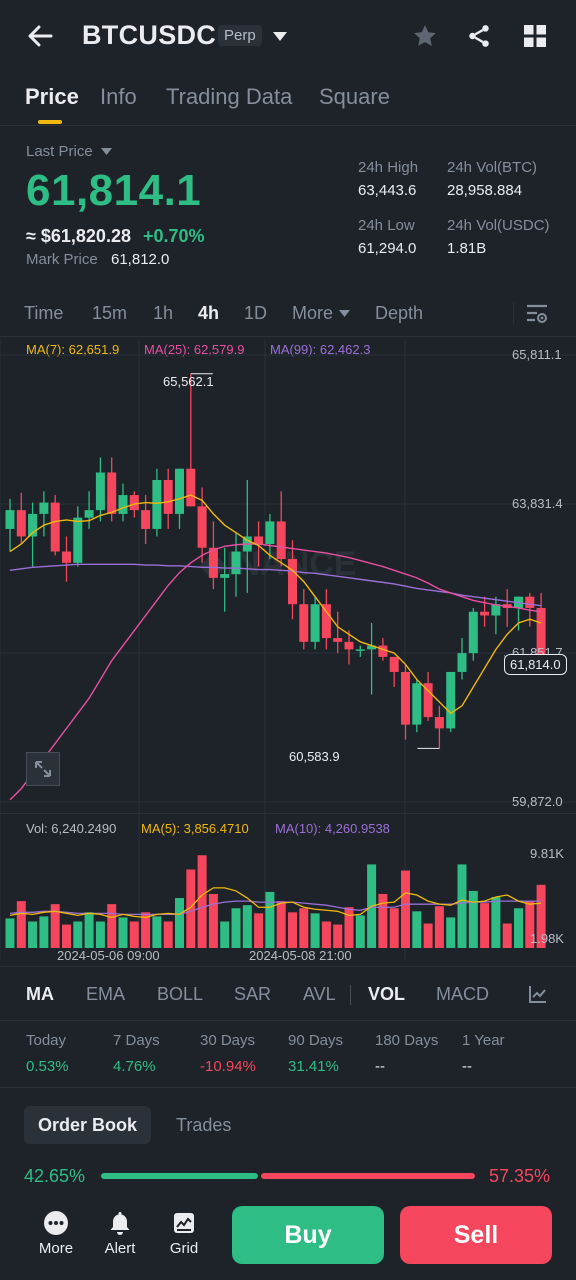 The width and height of the screenshot is (576, 1280). What do you see at coordinates (106, 994) in the screenshot?
I see `indicator-ema: EMA` at bounding box center [106, 994].